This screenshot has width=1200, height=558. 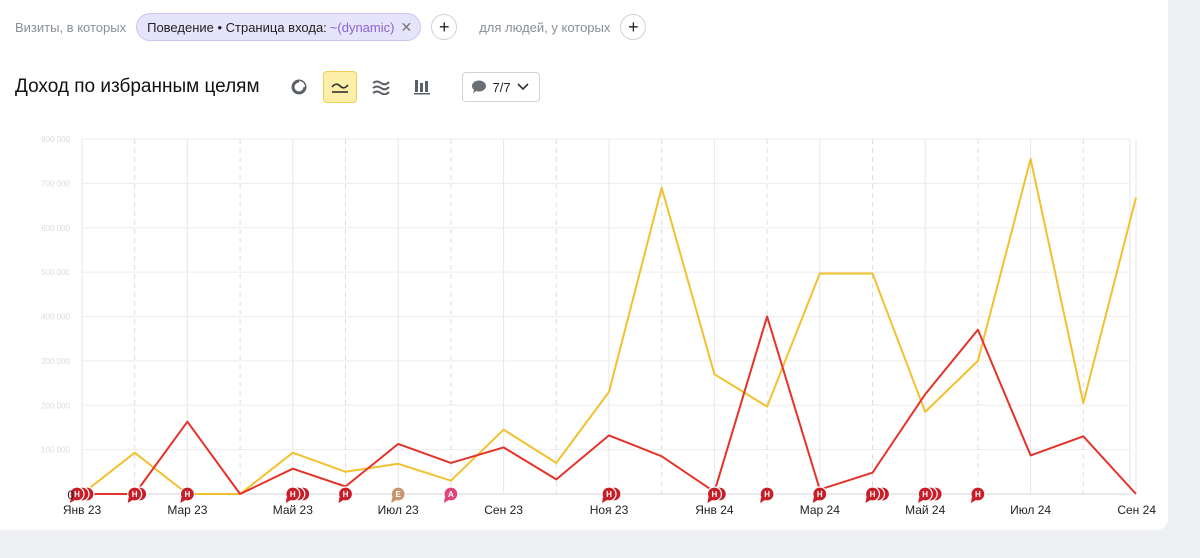 I want to click on x-tick-label: Янв 23, so click(x=82, y=510).